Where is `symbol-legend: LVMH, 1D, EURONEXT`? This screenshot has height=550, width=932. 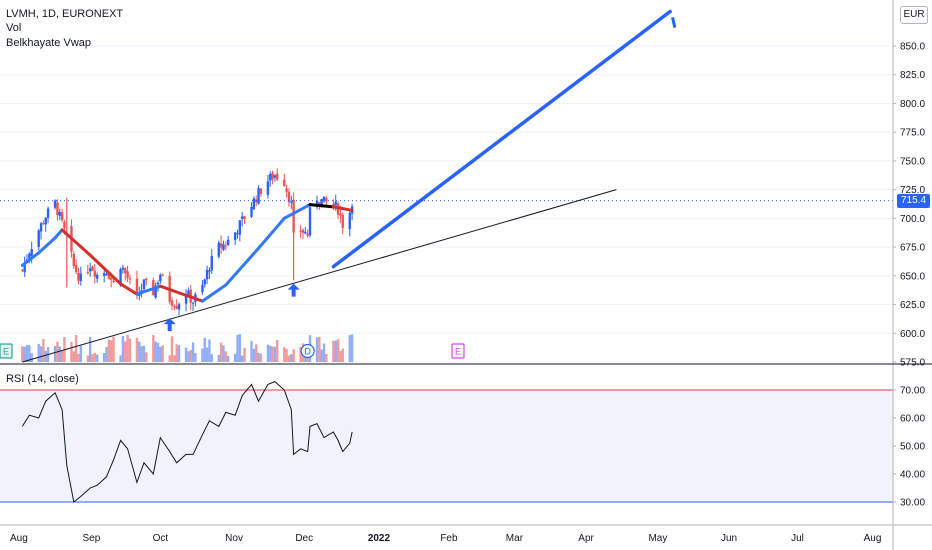 symbol-legend: LVMH, 1D, EURONEXT is located at coordinates (65, 14).